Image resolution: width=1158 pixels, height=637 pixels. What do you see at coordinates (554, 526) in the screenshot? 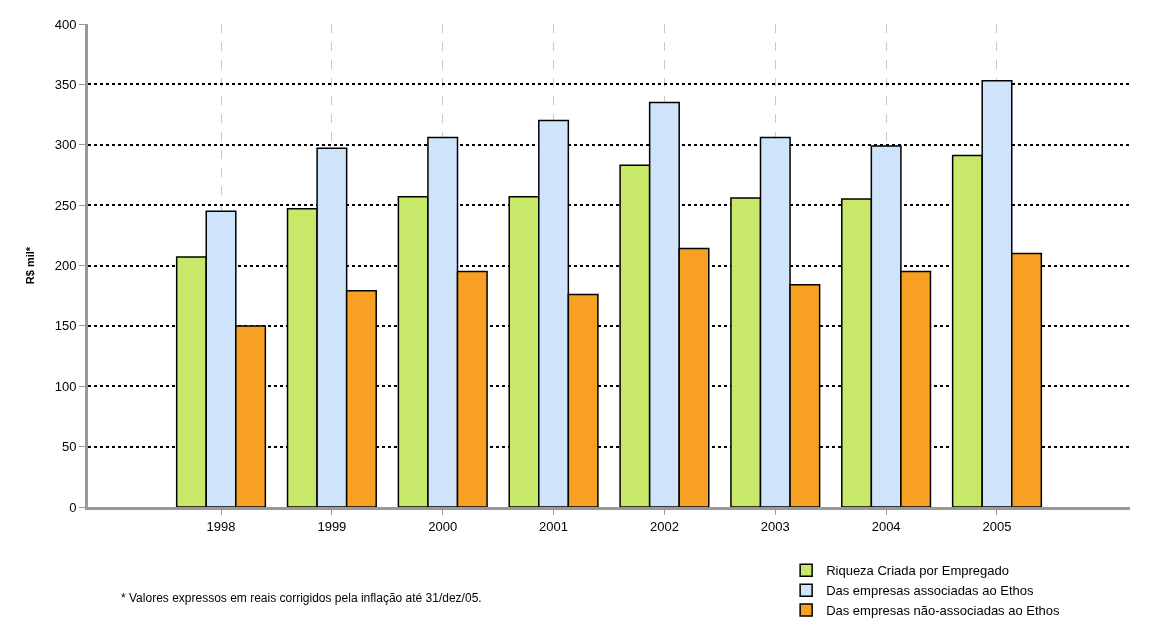
I see `x-tick-label: 2001` at bounding box center [554, 526].